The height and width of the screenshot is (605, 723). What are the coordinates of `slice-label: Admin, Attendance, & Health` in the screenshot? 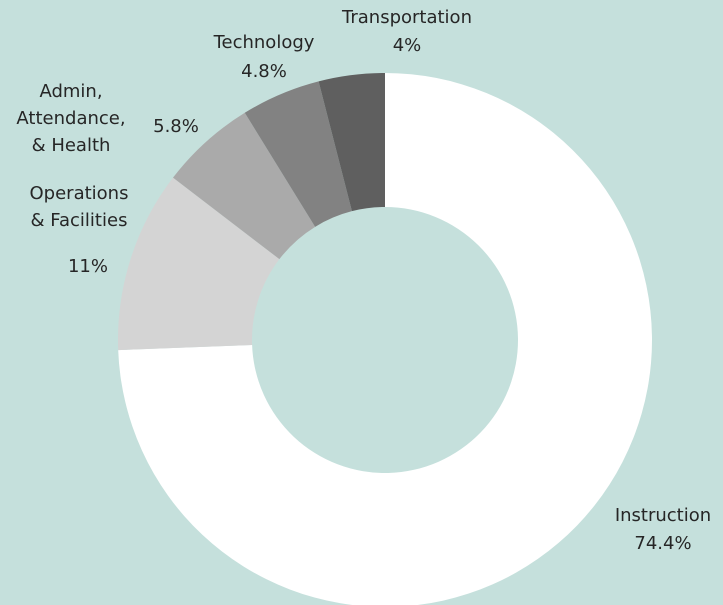 It's located at (70, 118).